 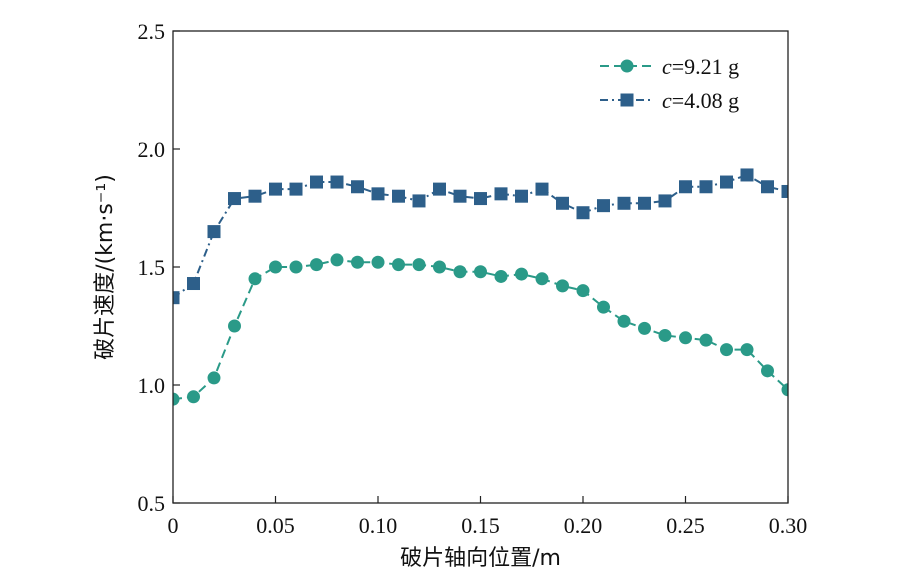 I want to click on y-tick-label: 2.0, so click(x=152, y=149).